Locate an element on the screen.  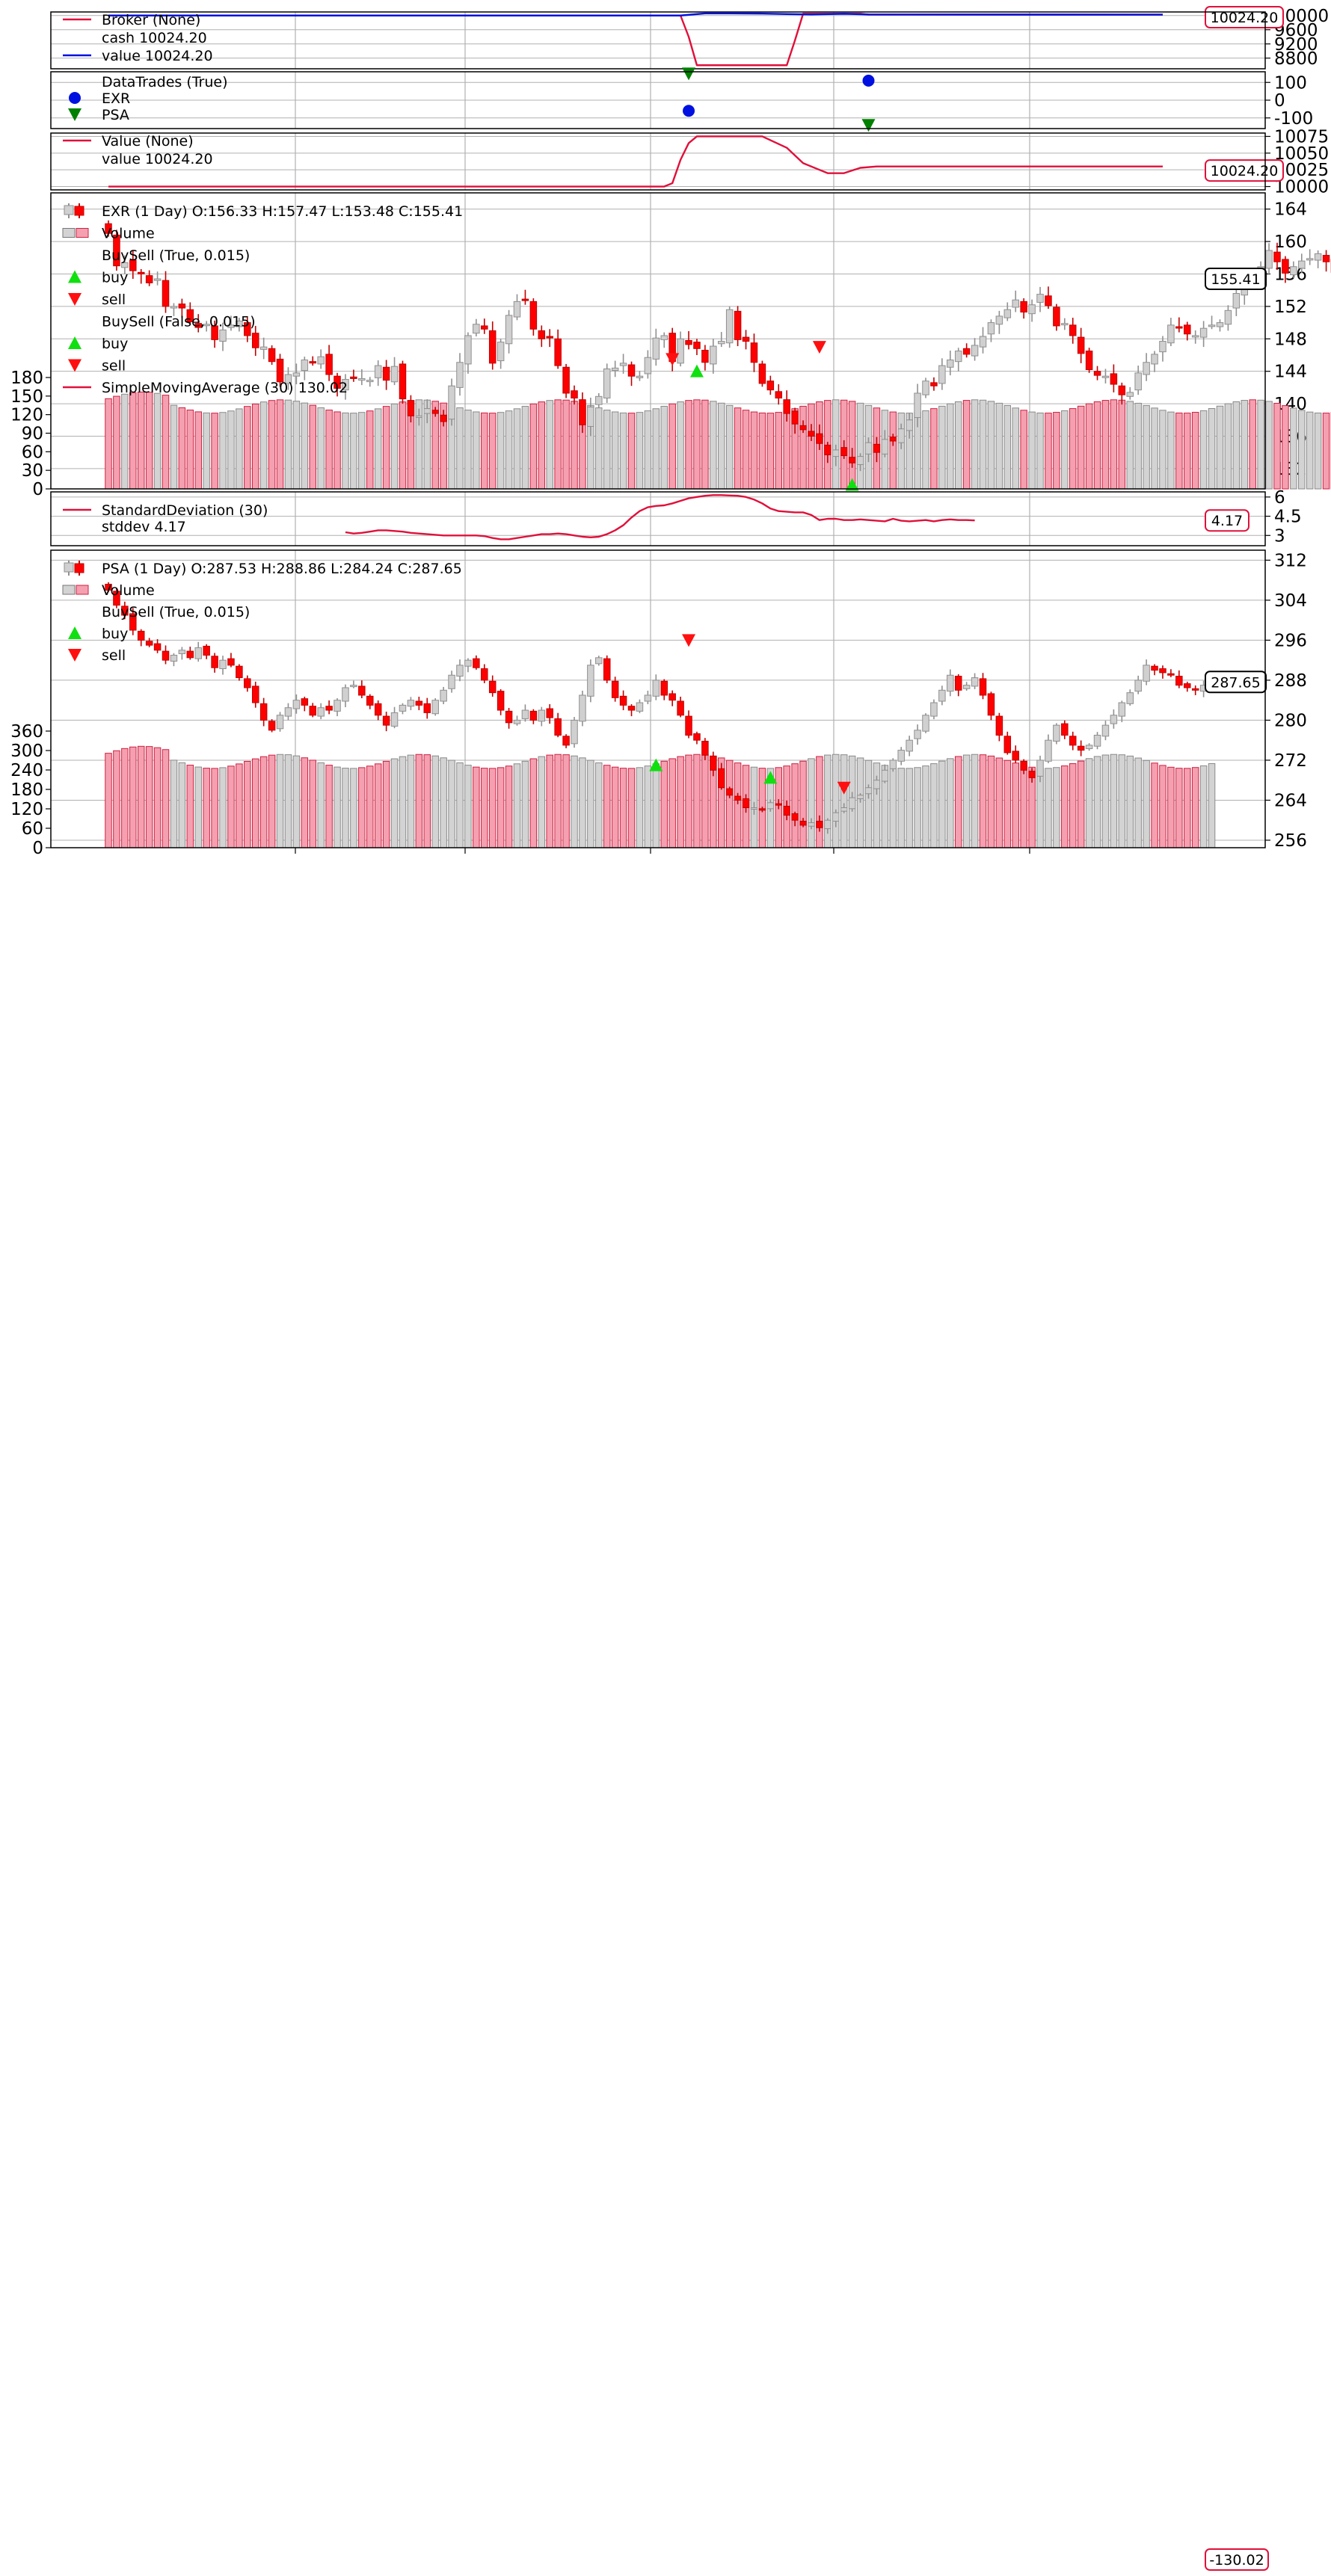
stddev-ytick-label: 3 is located at coordinates (1280, 536).